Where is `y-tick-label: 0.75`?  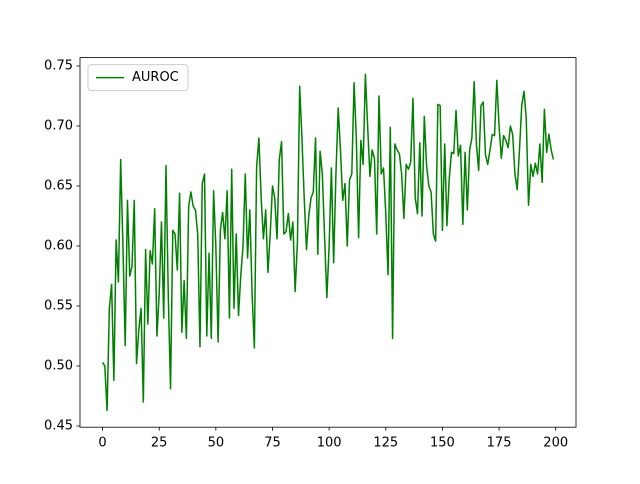
y-tick-label: 0.75 is located at coordinates (58, 66).